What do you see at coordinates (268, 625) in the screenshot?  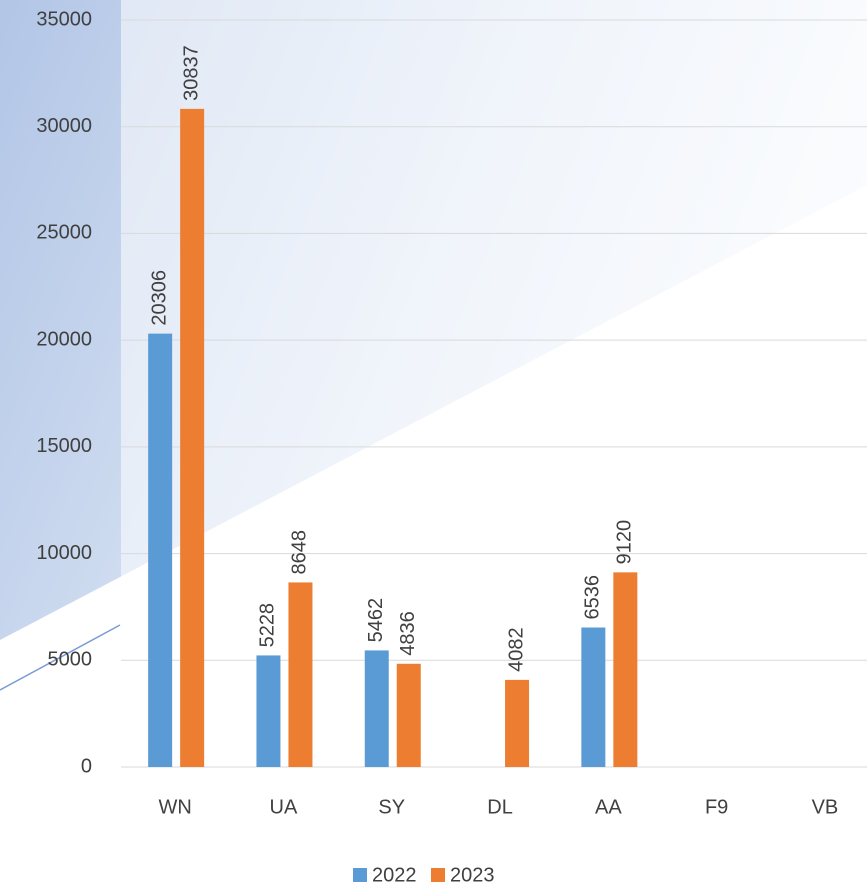 I see `data-label: 5228` at bounding box center [268, 625].